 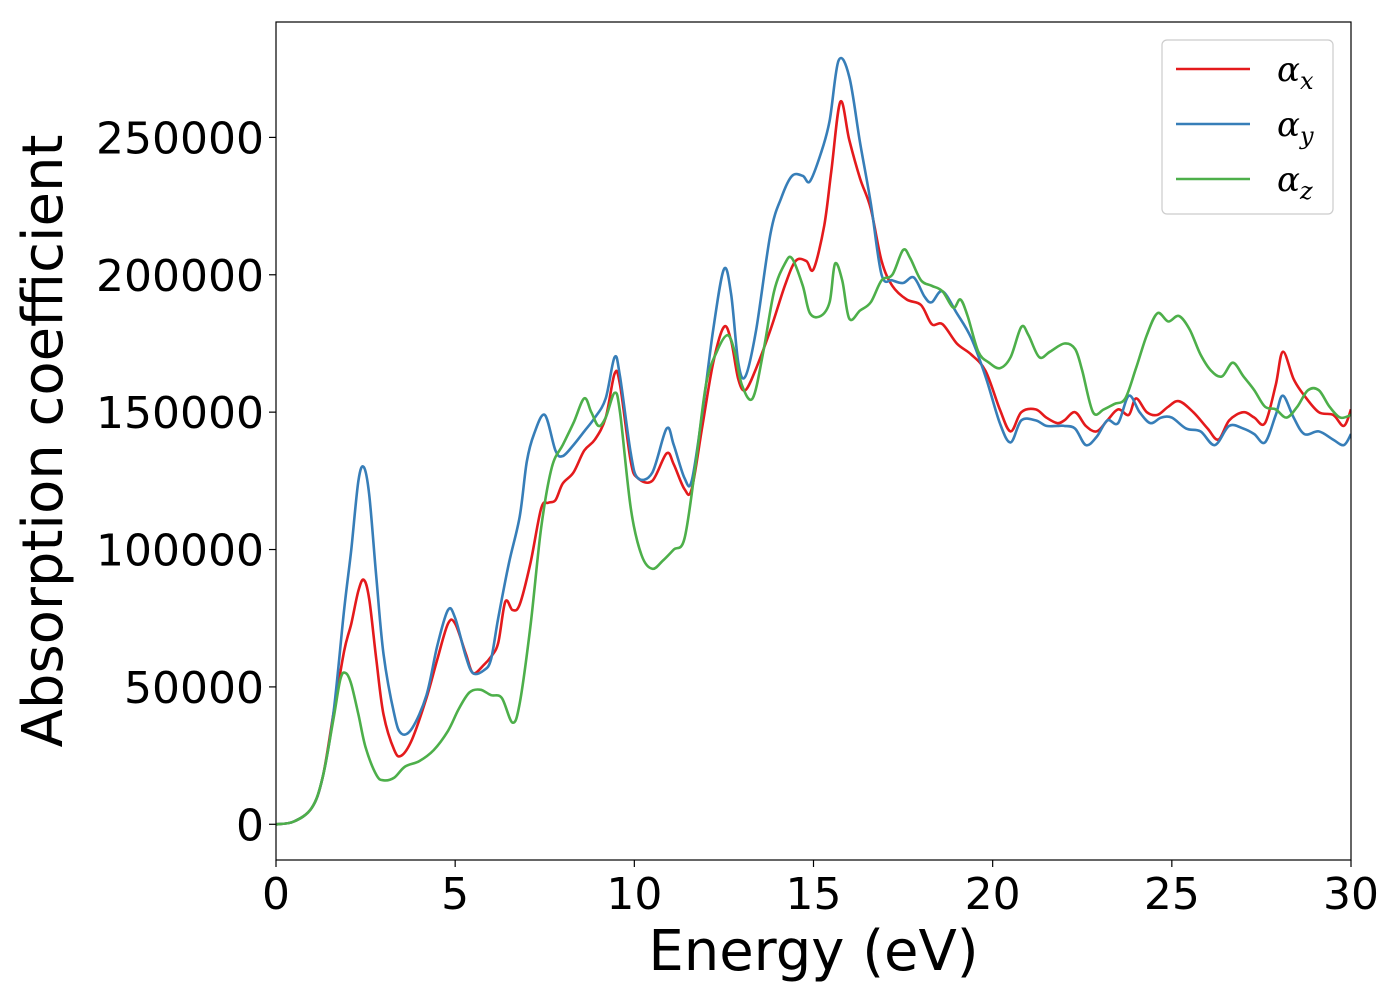 What do you see at coordinates (814, 894) in the screenshot?
I see `x-tick-label: 15` at bounding box center [814, 894].